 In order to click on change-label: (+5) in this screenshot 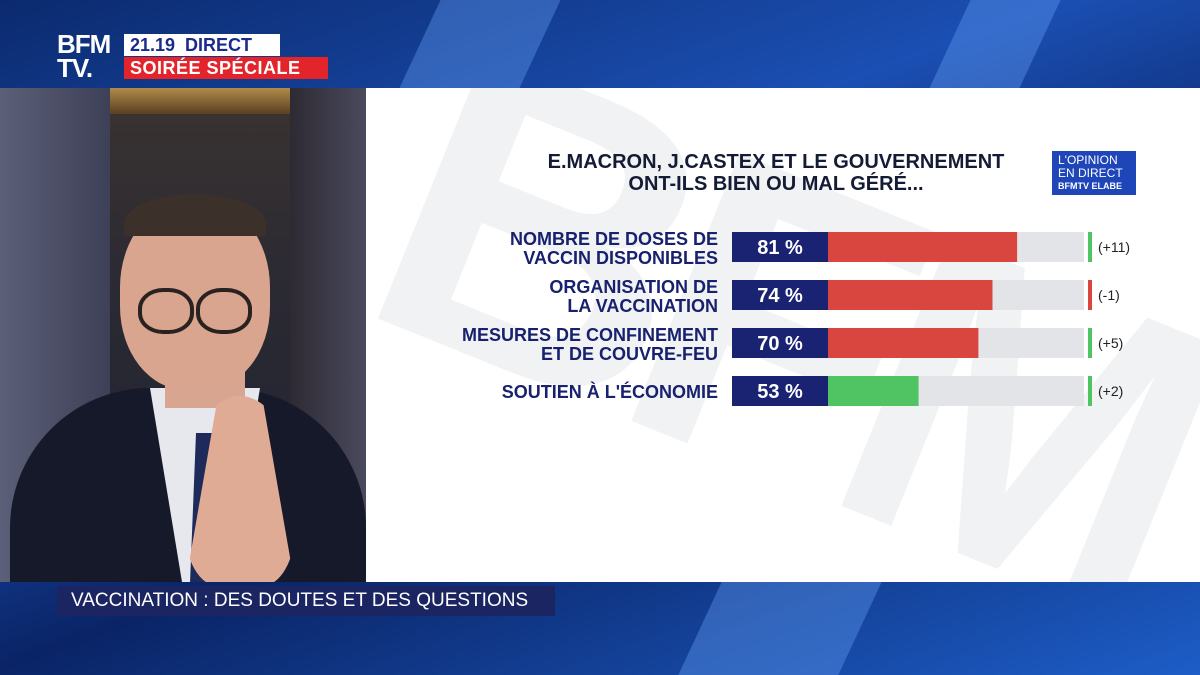, I will do `click(1110, 343)`.